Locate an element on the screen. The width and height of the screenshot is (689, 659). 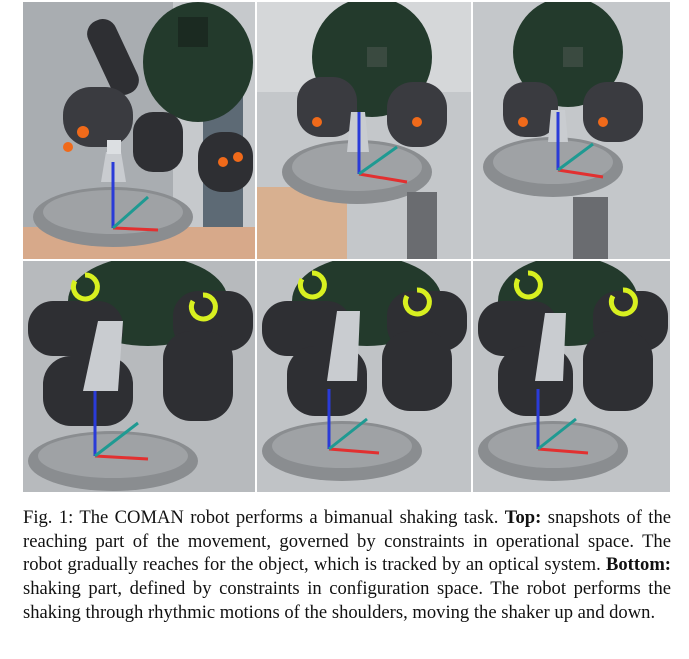
caption-bottom-label: Bottom: is located at coordinates (638, 565).